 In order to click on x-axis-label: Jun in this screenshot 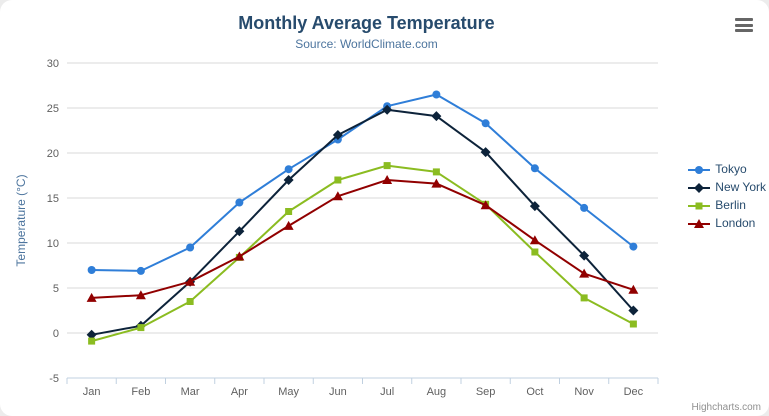, I will do `click(338, 392)`.